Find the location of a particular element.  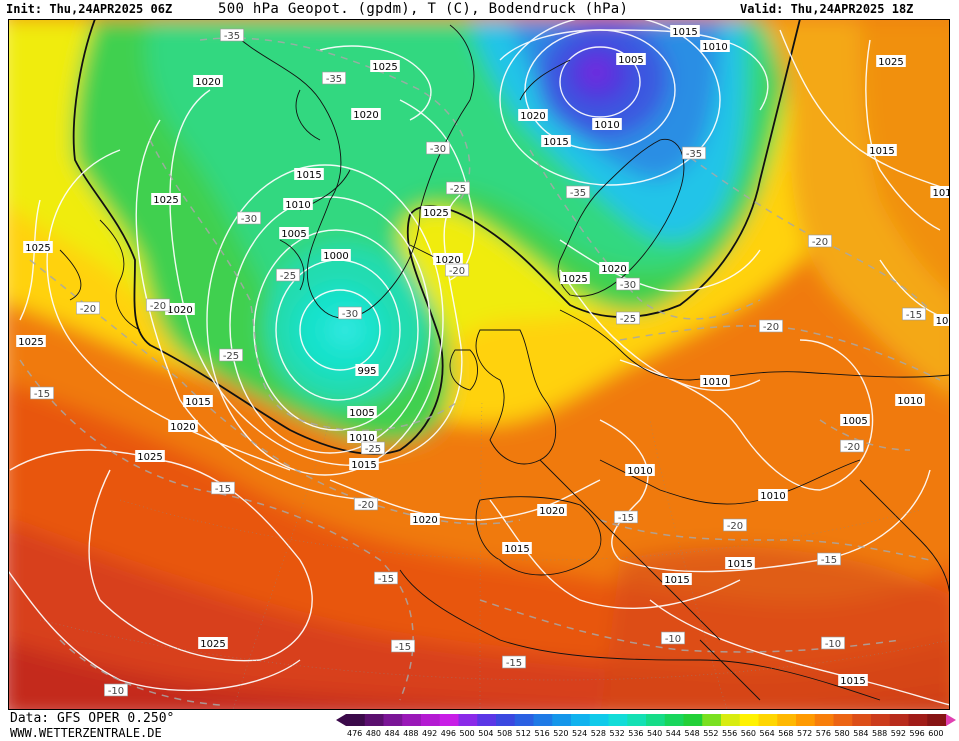

pressure-label-5: 1005 is located at coordinates (294, 233).